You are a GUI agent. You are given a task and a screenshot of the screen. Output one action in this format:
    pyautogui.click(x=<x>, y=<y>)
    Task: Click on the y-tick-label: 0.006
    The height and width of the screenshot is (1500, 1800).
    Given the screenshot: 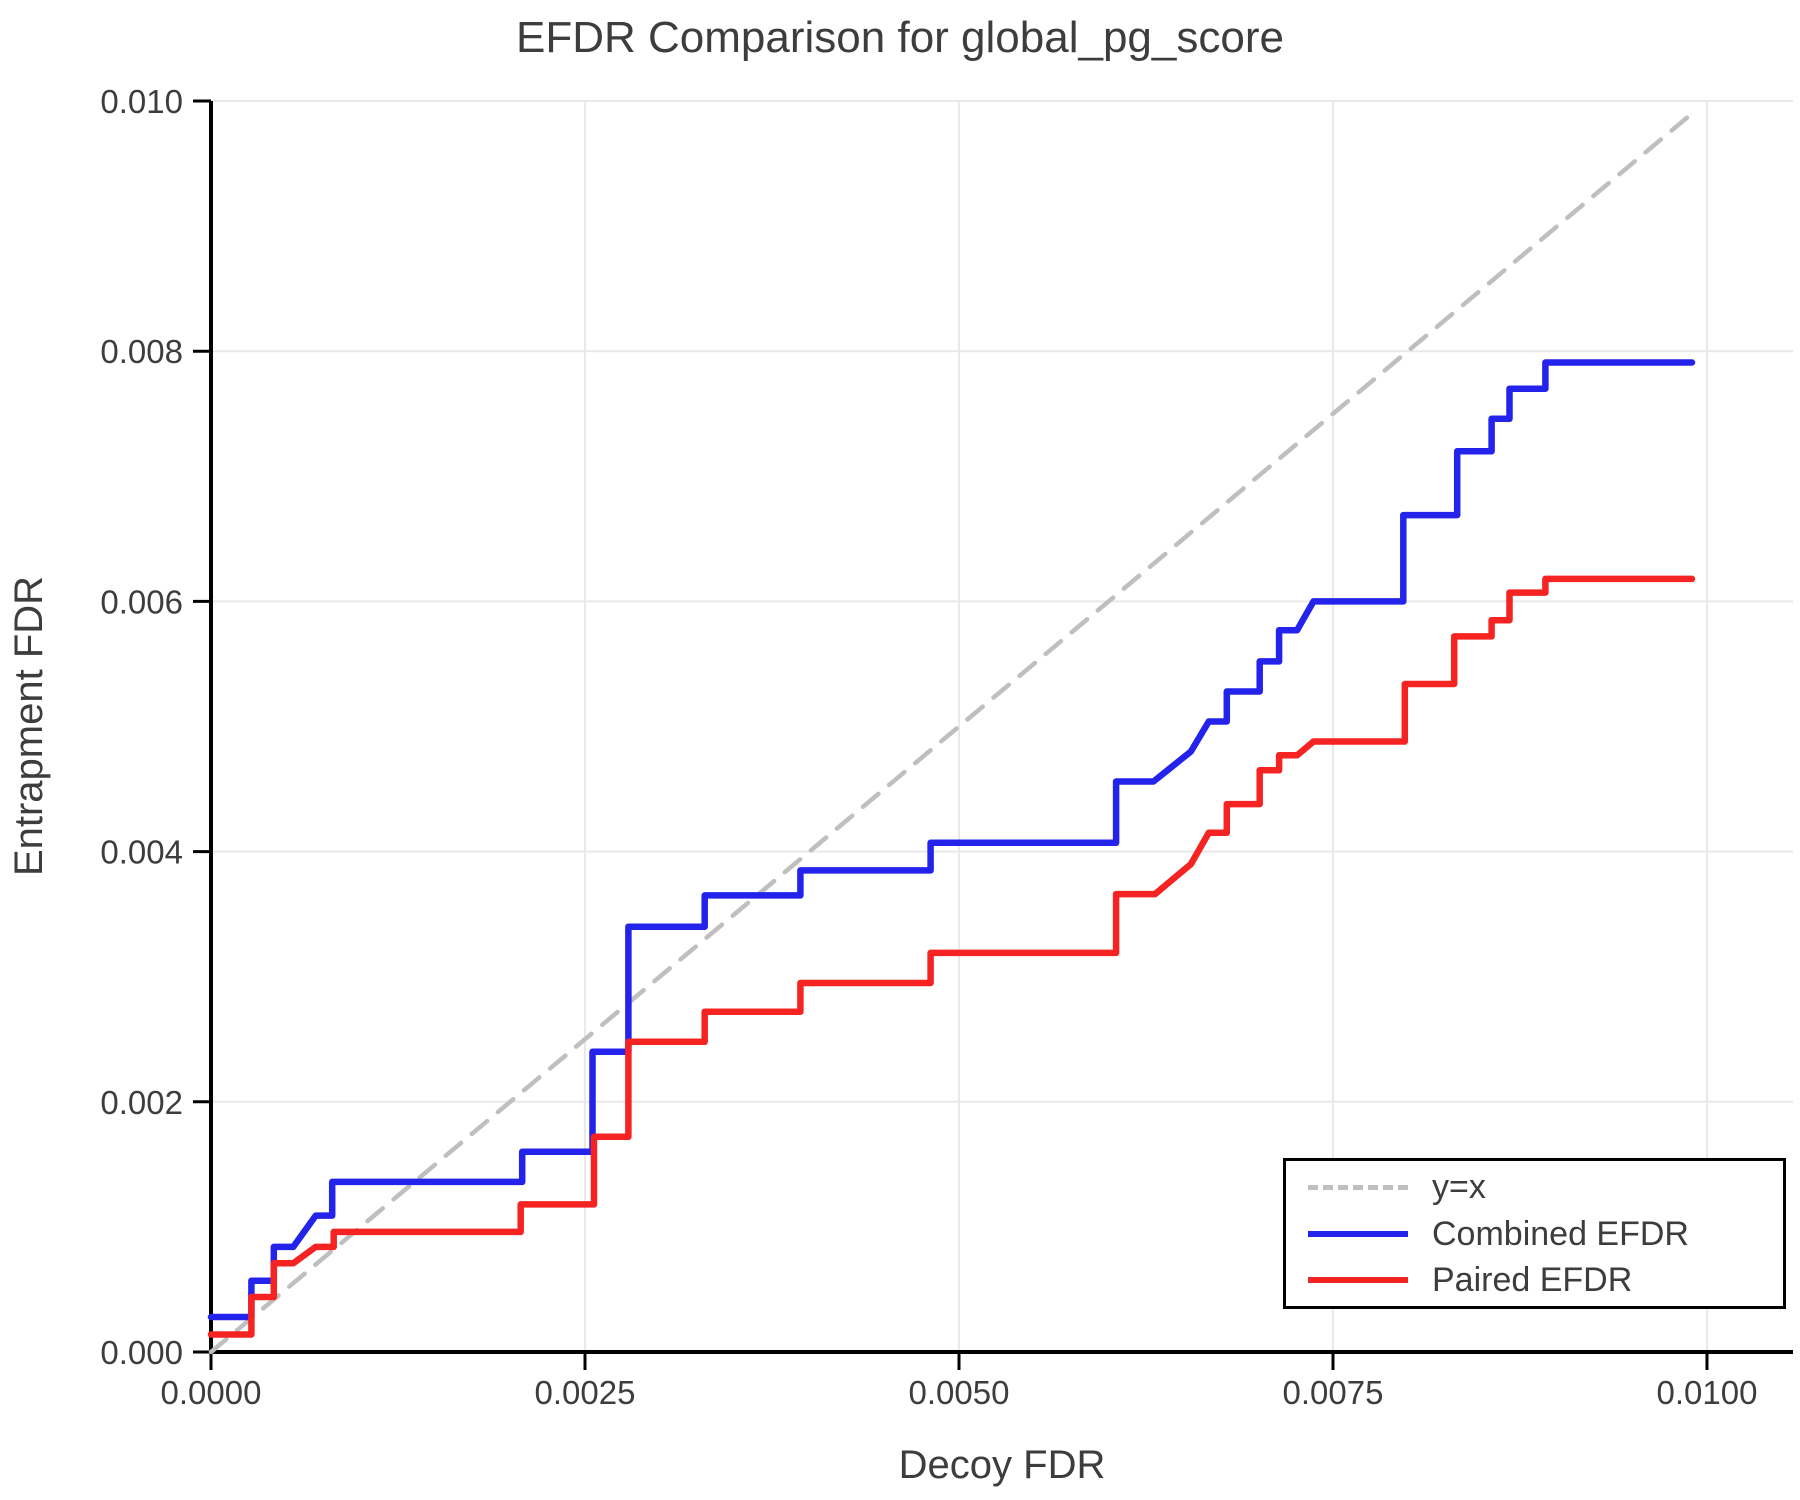 What is the action you would take?
    pyautogui.click(x=141, y=601)
    